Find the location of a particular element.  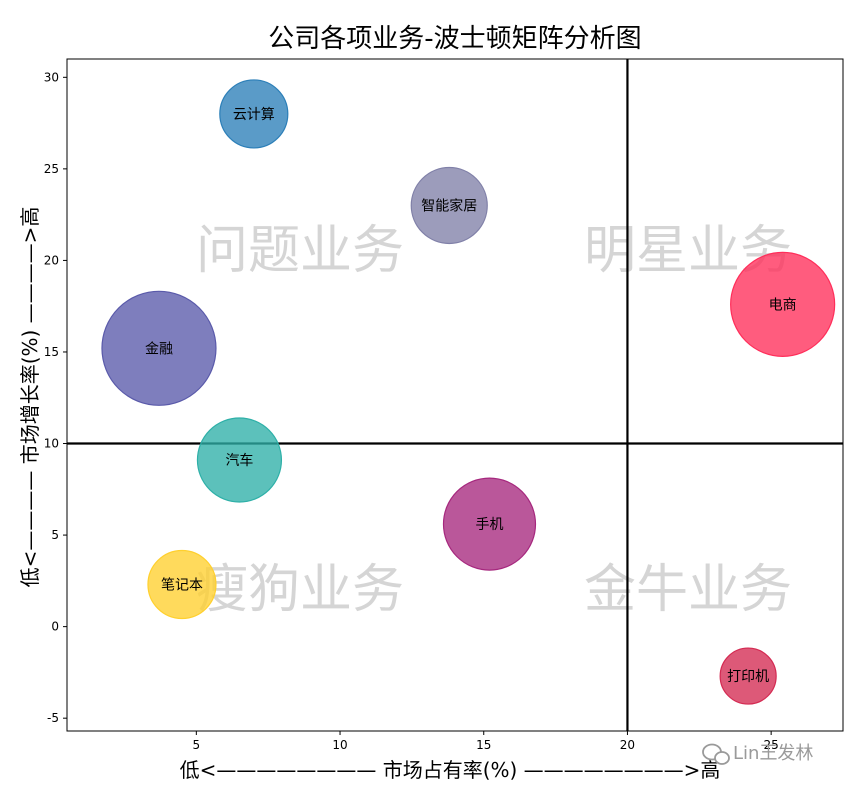

x-axis-label: 低<———————— 市场占有率(%) ————————>高 is located at coordinates (450, 770).